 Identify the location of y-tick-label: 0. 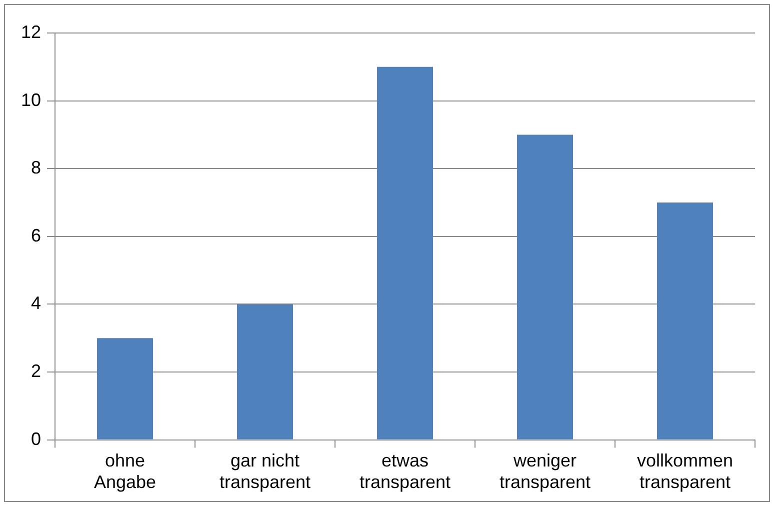
(36, 438).